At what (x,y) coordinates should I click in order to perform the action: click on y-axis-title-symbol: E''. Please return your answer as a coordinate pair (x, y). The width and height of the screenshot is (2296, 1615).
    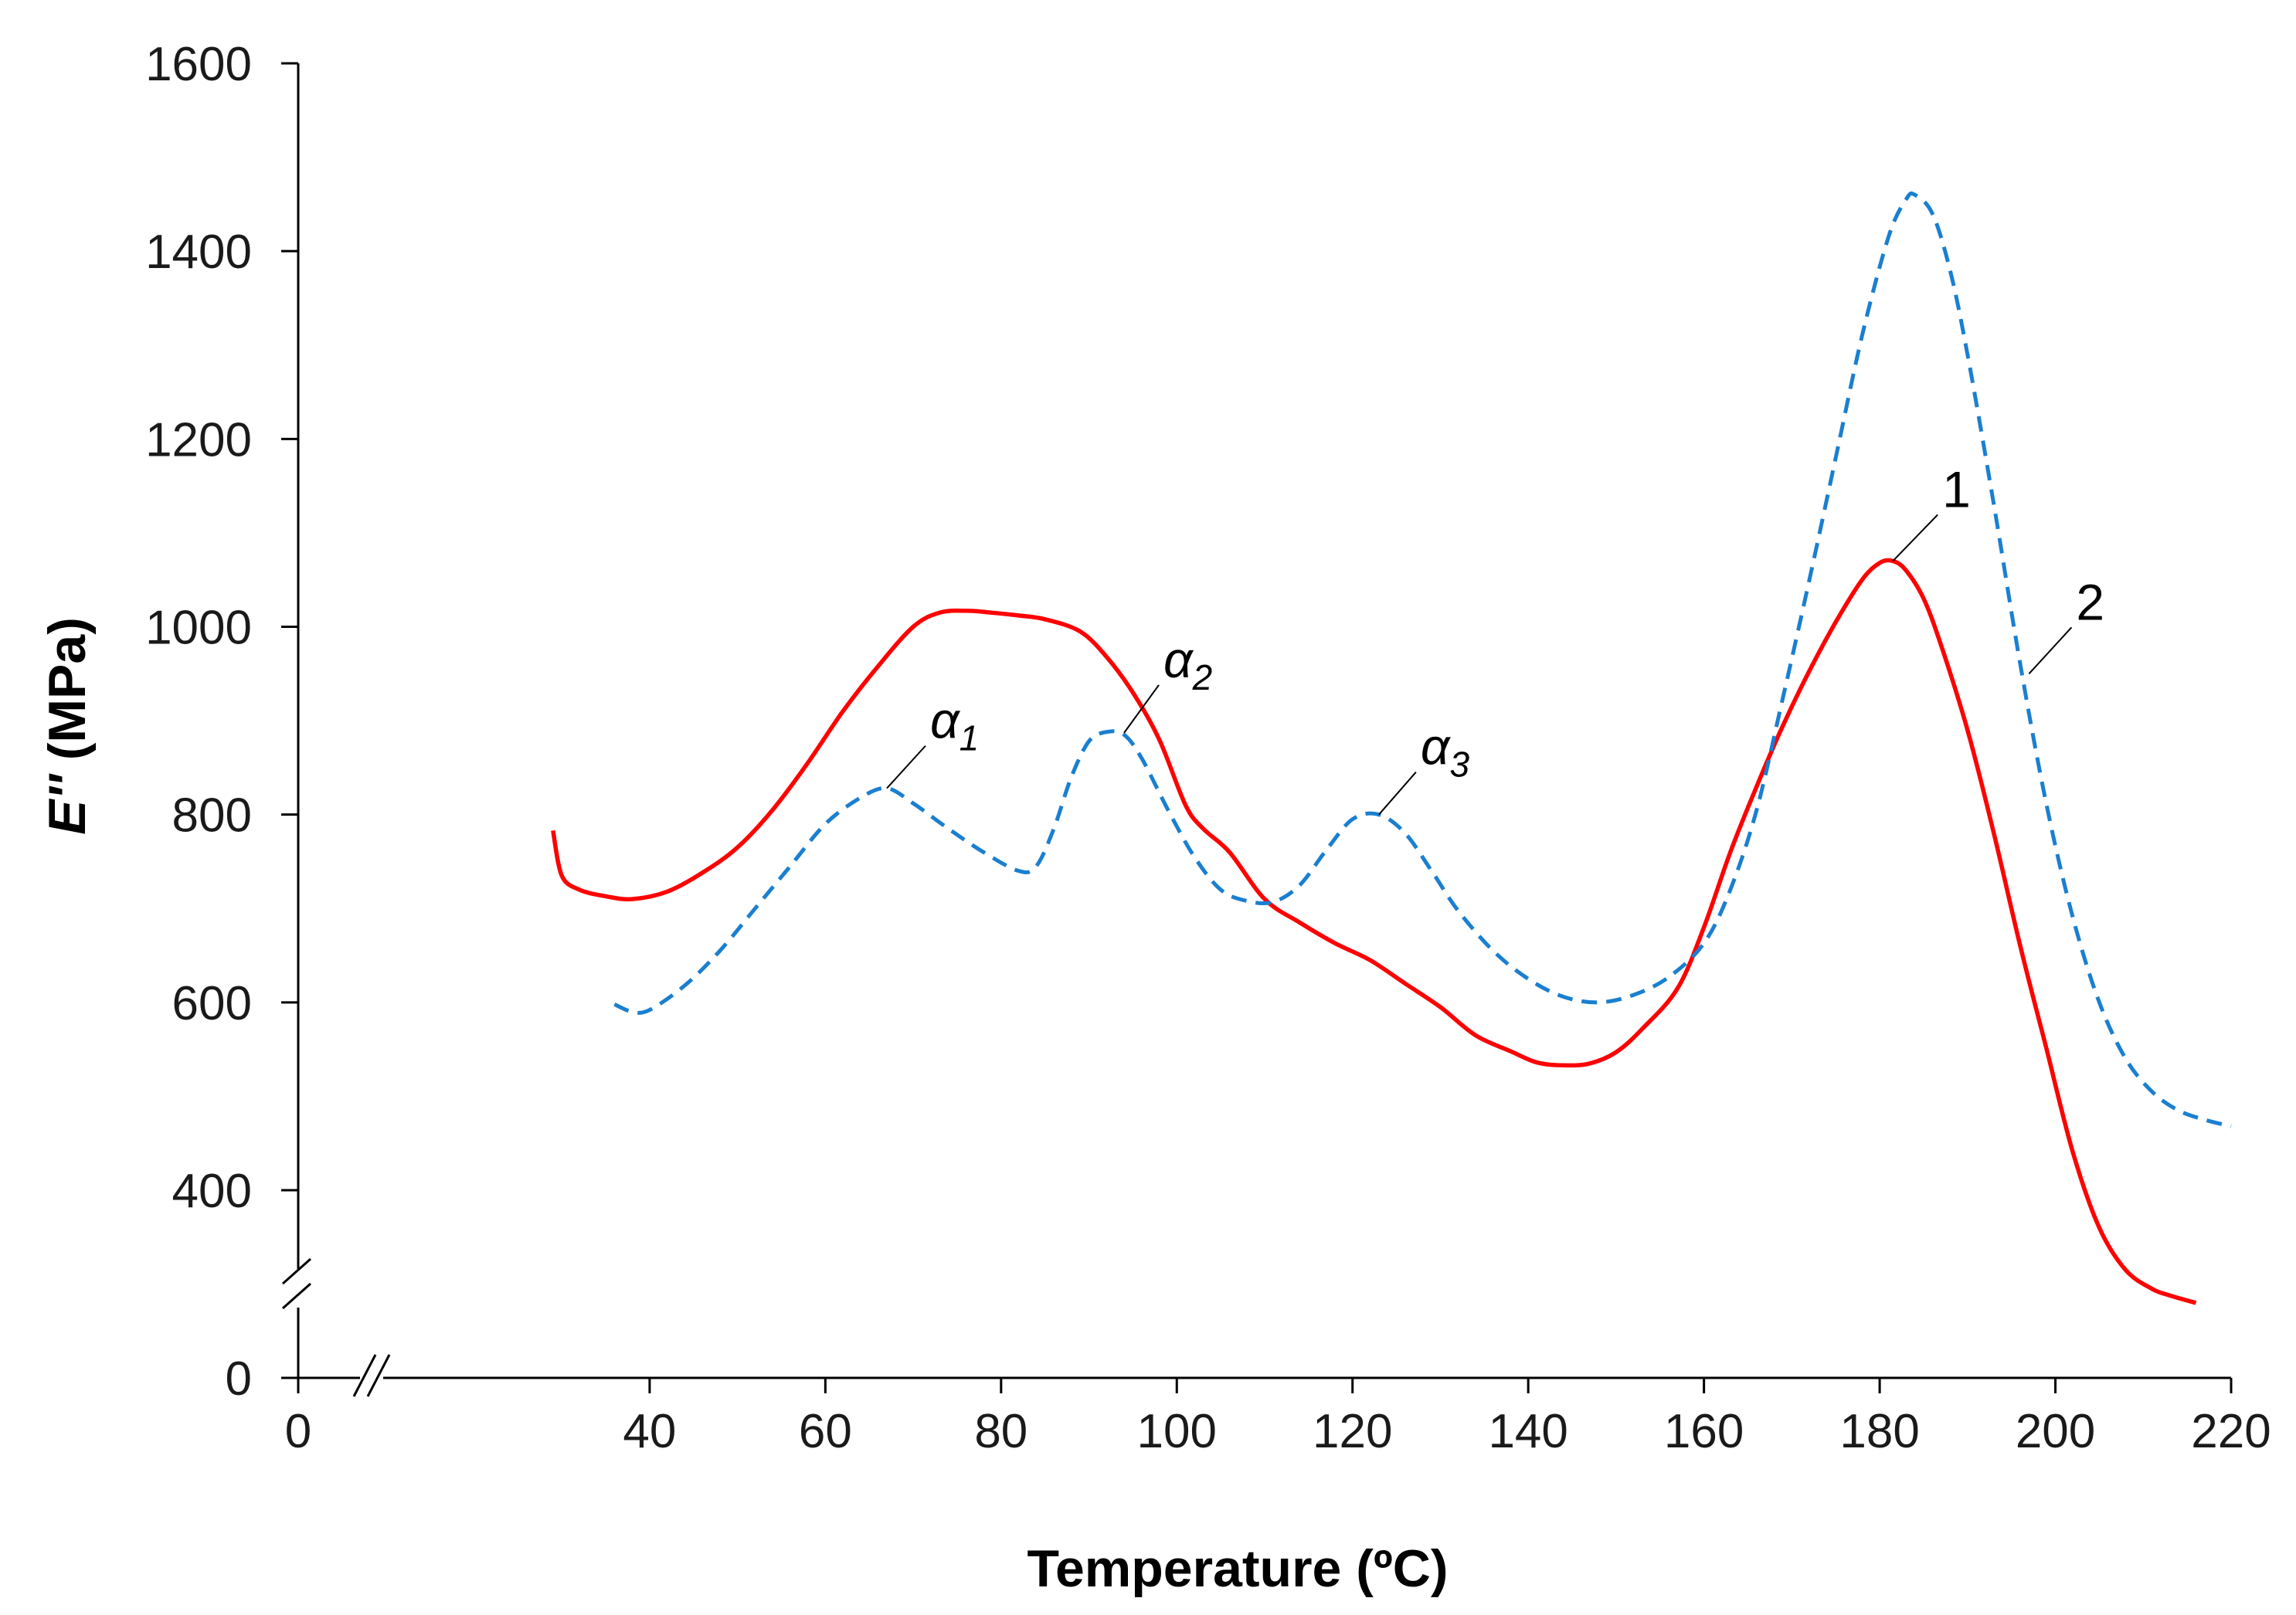
    Looking at the image, I should click on (67, 804).